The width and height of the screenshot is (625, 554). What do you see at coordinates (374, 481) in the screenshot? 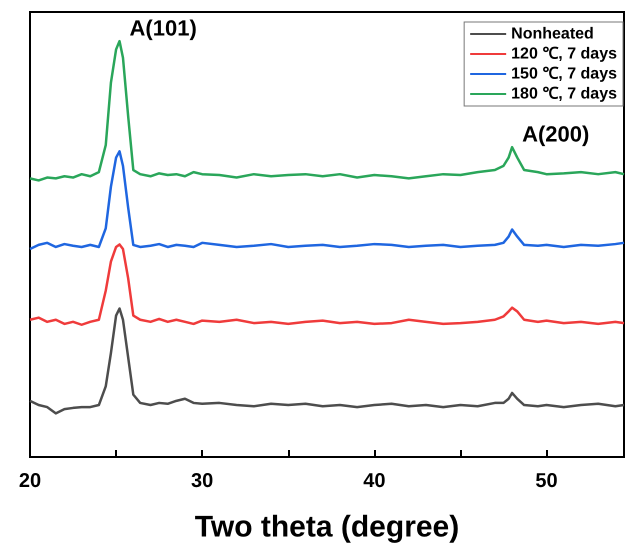
I see `x-tick-label: 40` at bounding box center [374, 481].